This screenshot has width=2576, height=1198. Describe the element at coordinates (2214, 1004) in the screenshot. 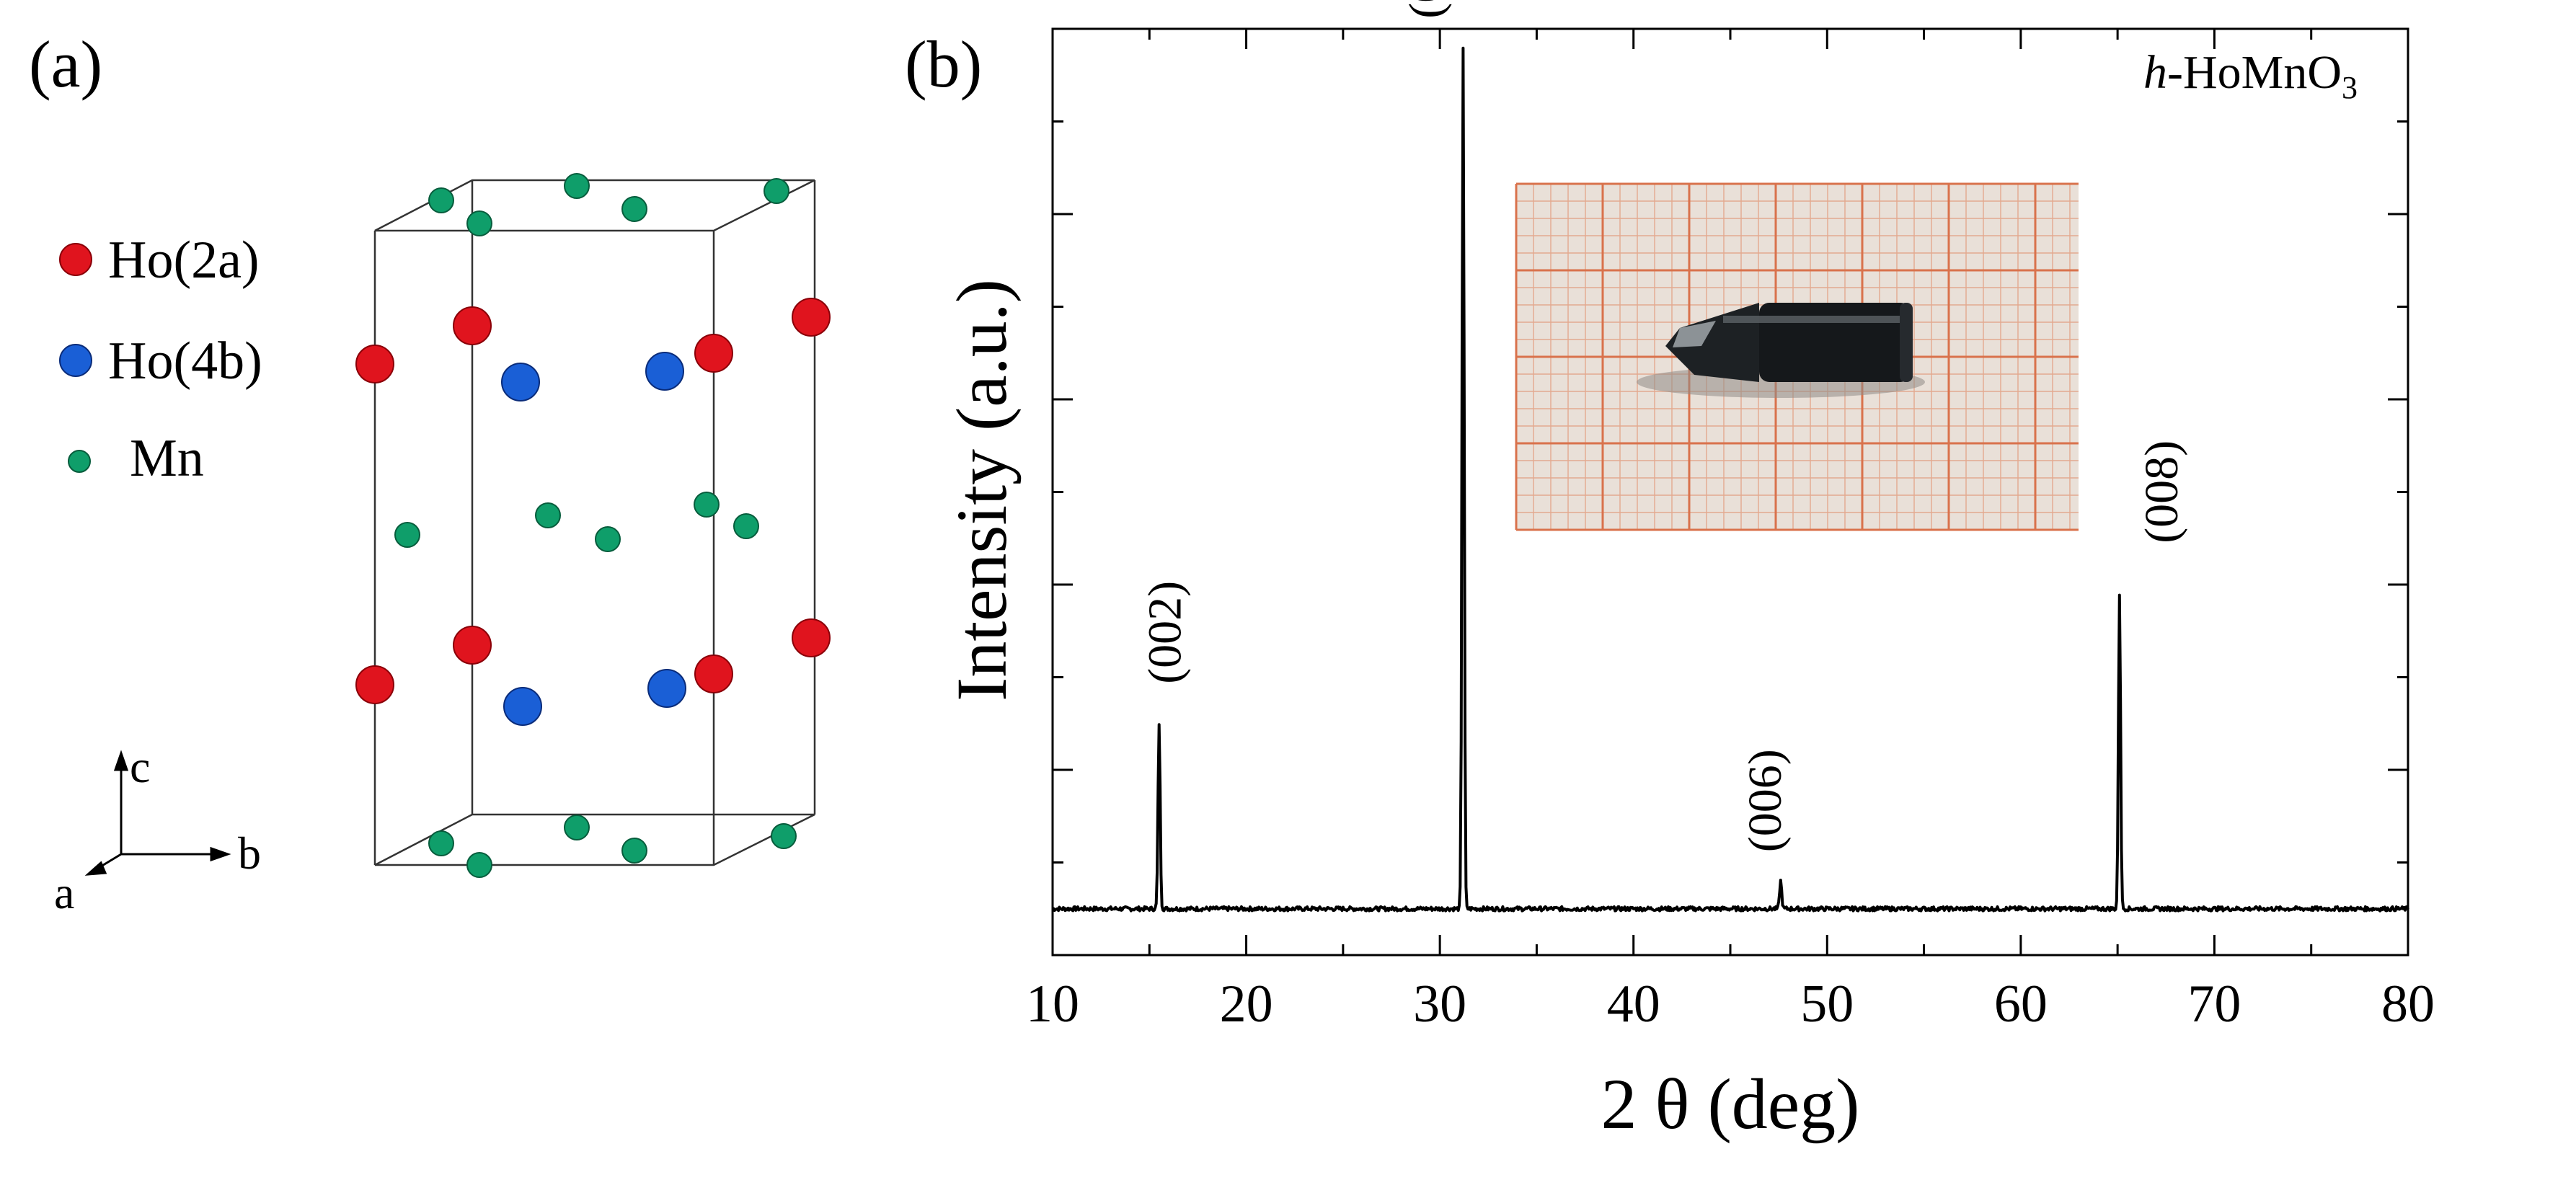

I see `x-tick-label: 70` at that location.